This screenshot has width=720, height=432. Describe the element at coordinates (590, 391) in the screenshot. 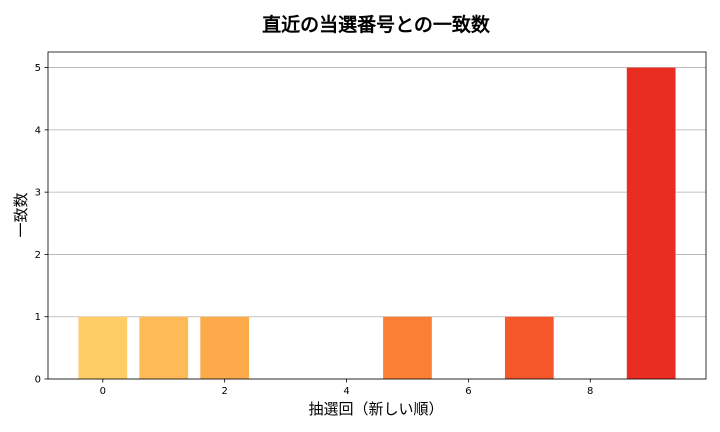

I see `x-tick-label-4: 8` at that location.